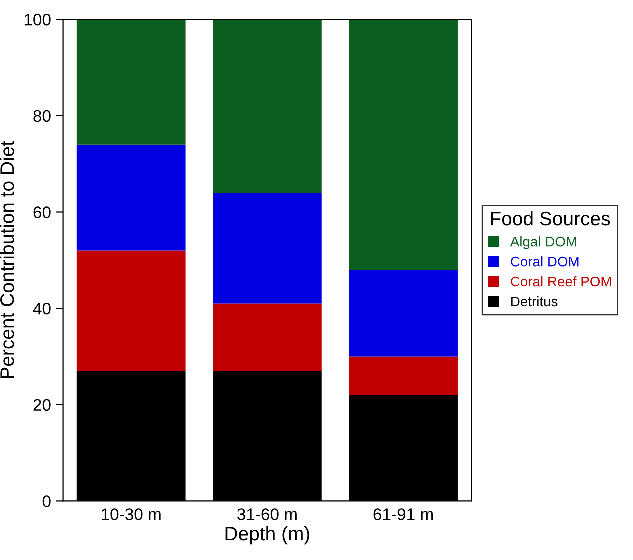  What do you see at coordinates (543, 243) in the screenshot?
I see `legend-label: Algal DOM` at bounding box center [543, 243].